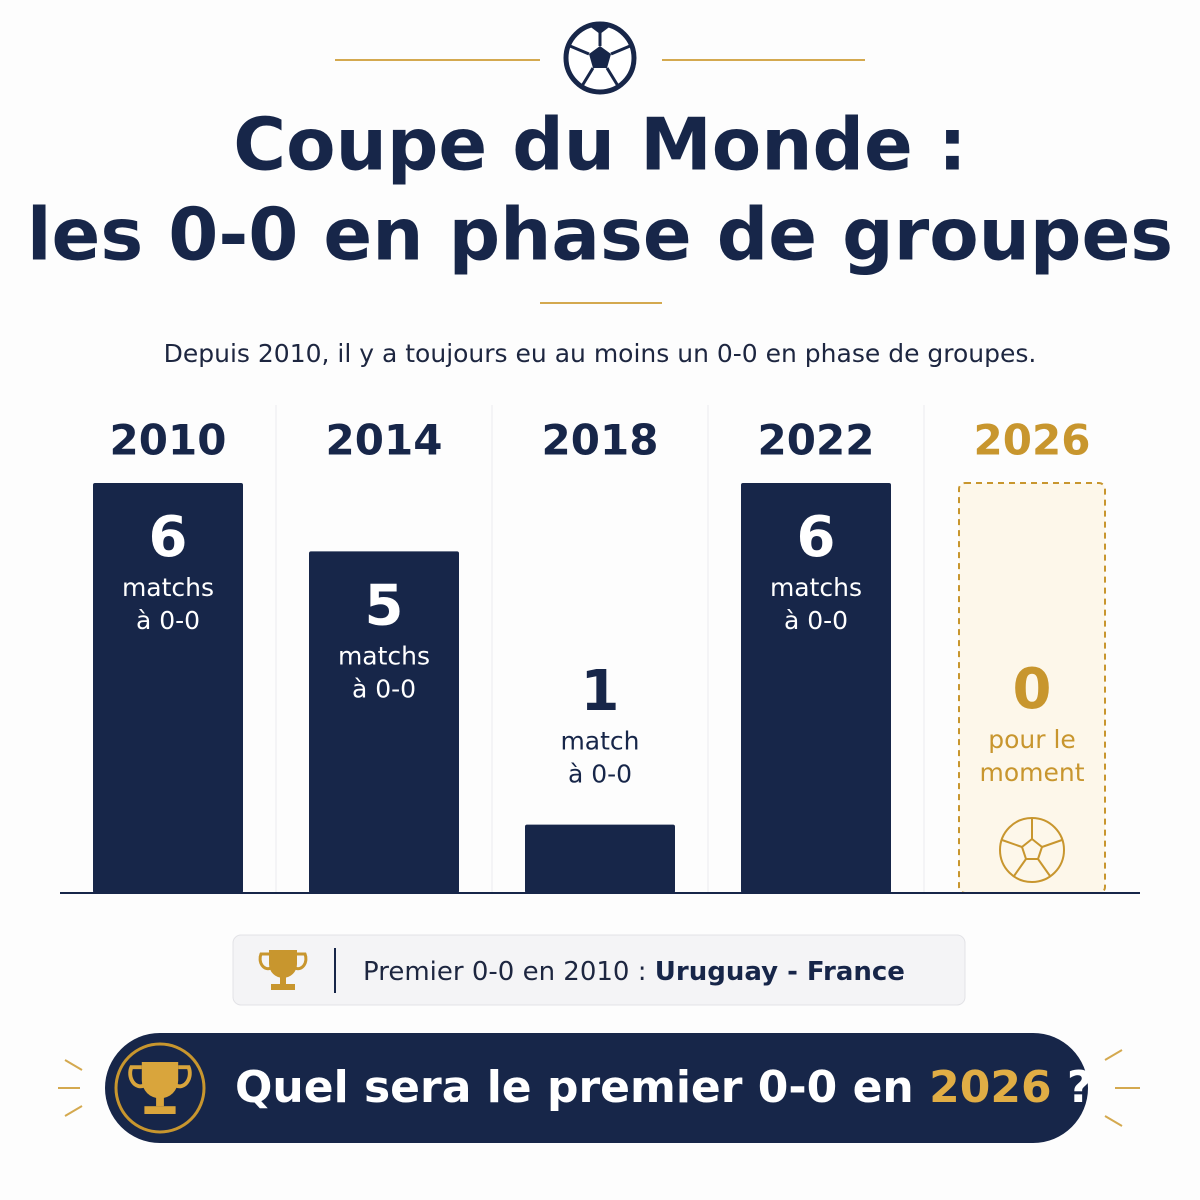 This screenshot has width=1200, height=1200. I want to click on footnote: Premier 0-0 en 2010 : Uruguay - France, so click(634, 972).